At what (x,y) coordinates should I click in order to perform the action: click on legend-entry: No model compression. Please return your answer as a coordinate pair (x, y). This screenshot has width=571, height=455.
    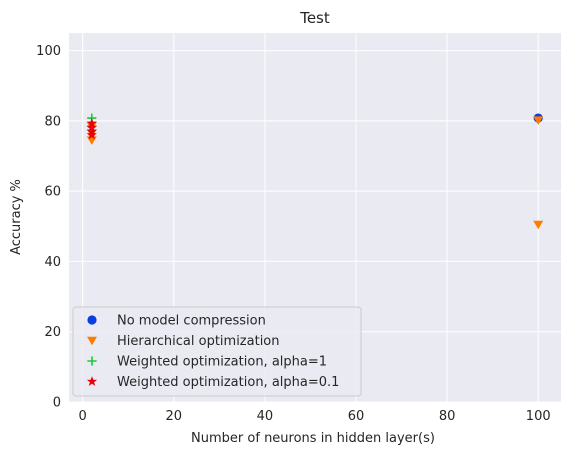
    Looking at the image, I should click on (191, 321).